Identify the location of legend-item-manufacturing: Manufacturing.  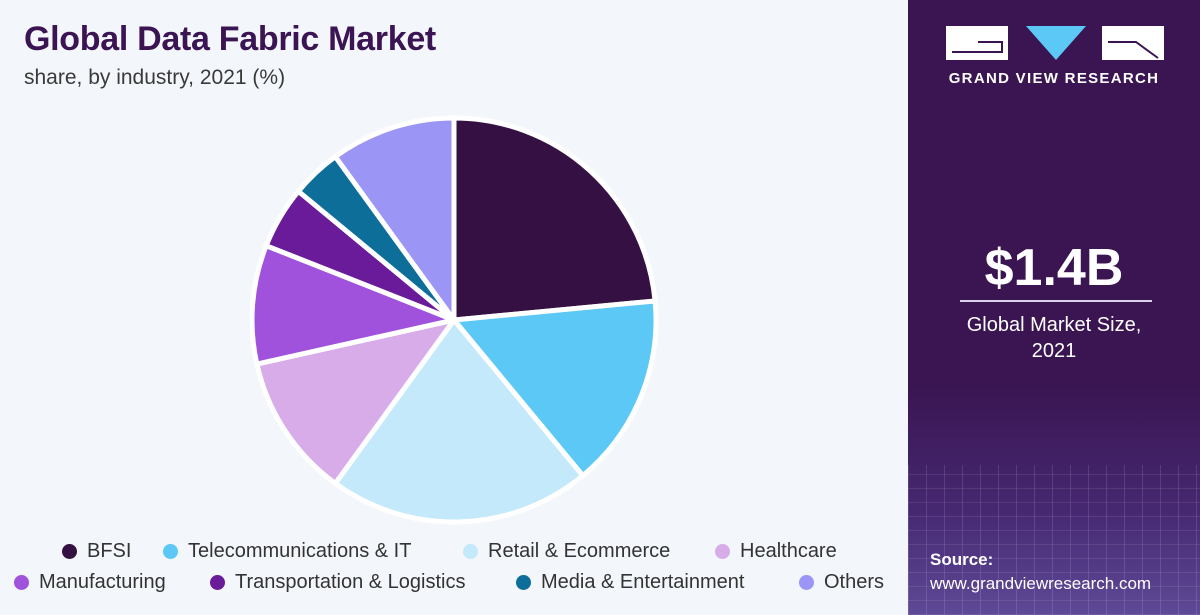
(90, 582).